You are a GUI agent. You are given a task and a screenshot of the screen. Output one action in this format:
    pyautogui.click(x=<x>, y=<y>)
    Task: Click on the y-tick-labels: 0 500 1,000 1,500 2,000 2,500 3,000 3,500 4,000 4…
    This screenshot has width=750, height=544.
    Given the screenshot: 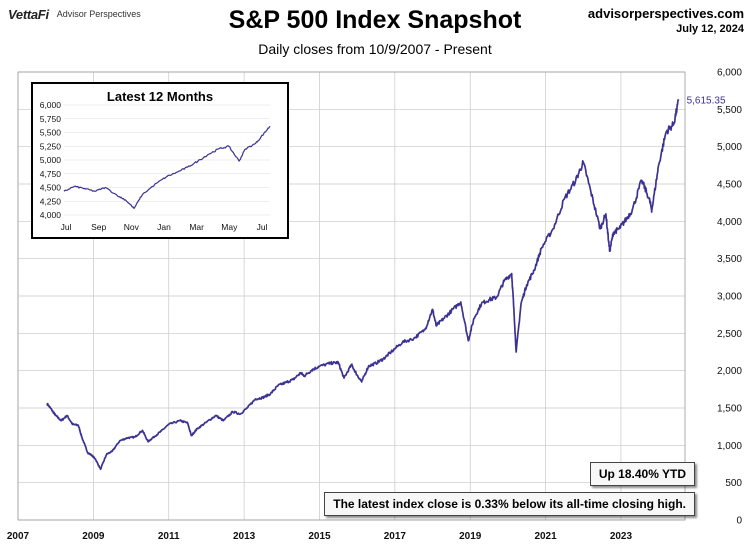 What is the action you would take?
    pyautogui.click(x=729, y=297)
    